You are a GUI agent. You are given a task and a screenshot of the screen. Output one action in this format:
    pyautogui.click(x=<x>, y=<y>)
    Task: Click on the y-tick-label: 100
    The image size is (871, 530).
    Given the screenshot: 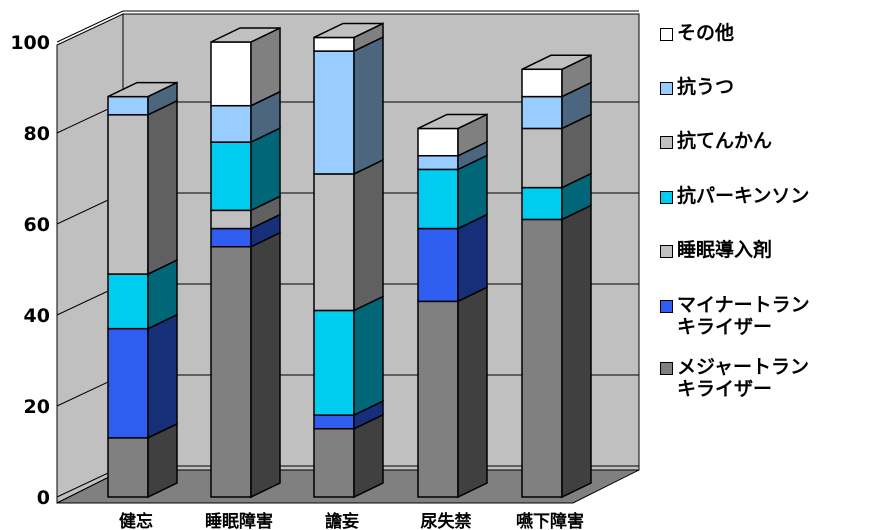 What is the action you would take?
    pyautogui.click(x=30, y=43)
    